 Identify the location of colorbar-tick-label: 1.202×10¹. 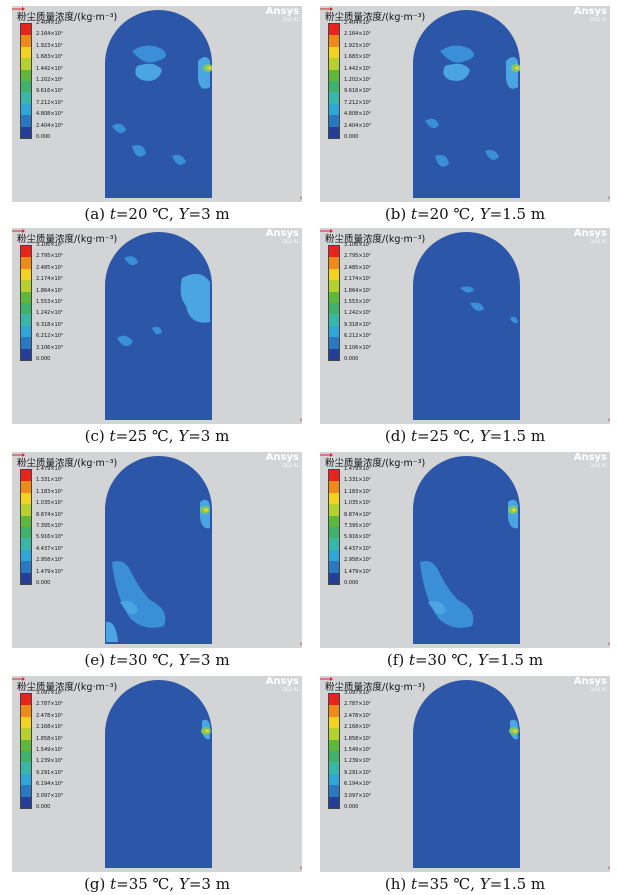
(49, 80).